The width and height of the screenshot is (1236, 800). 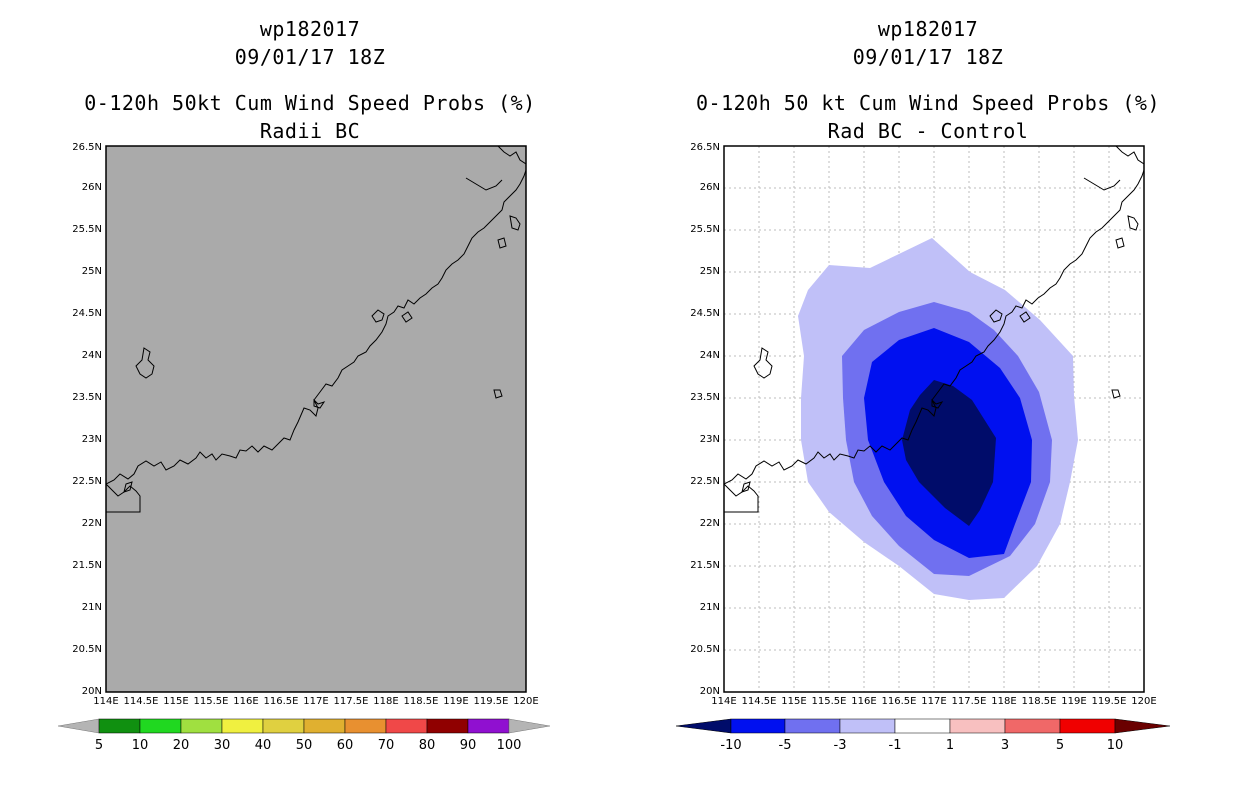 What do you see at coordinates (509, 745) in the screenshot?
I see `left-colorbar-label-100: 100` at bounding box center [509, 745].